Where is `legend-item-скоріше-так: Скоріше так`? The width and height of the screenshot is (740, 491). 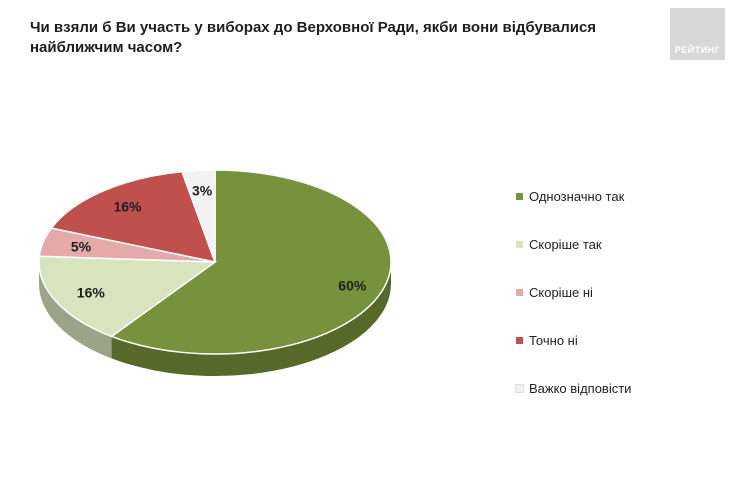 legend-item-скоріше-так: Скоріше так is located at coordinates (621, 244).